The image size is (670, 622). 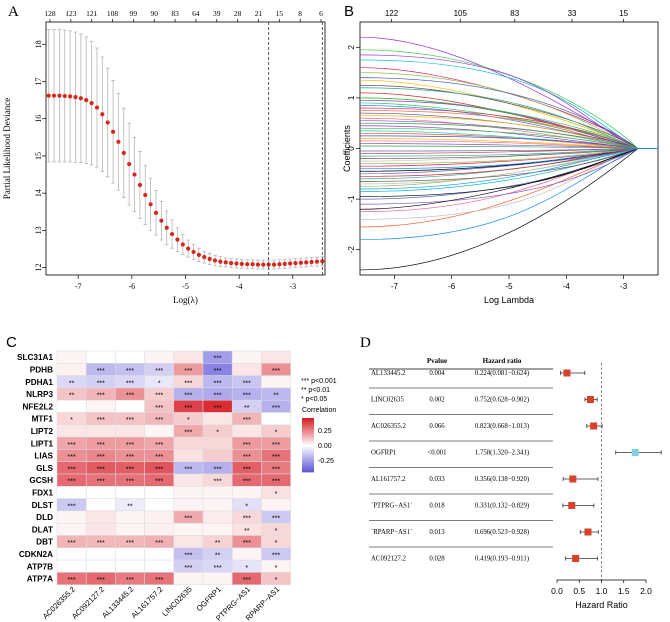 I want to click on row-label: PDHA1, so click(x=39, y=382).